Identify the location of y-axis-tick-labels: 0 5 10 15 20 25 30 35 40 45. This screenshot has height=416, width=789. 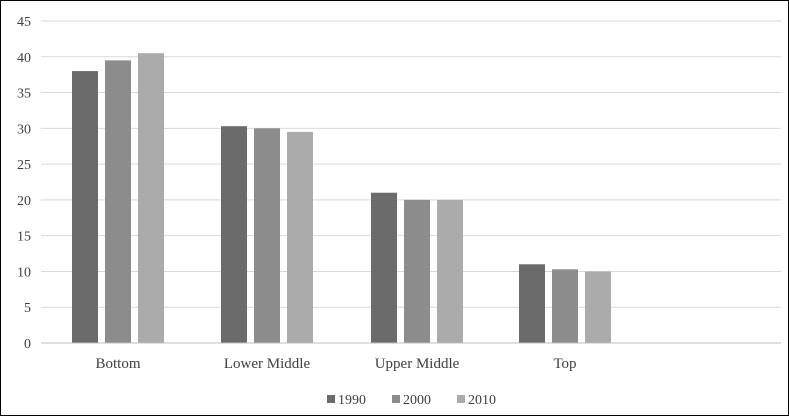
(24, 183).